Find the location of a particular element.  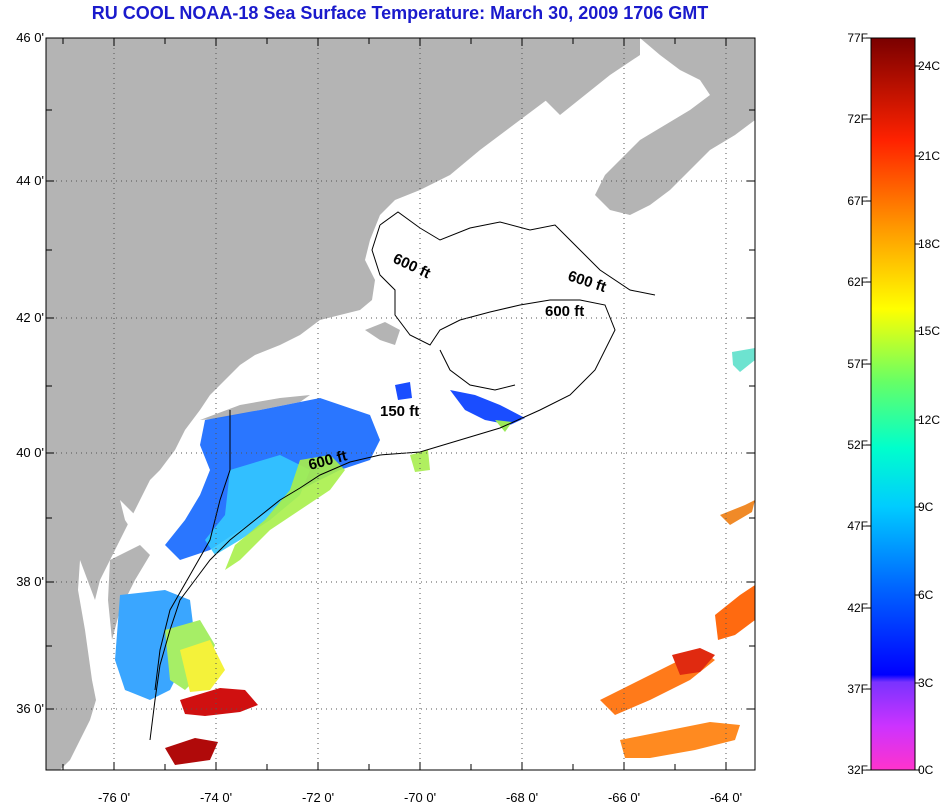

sst-patch-east-red is located at coordinates (693, 661).